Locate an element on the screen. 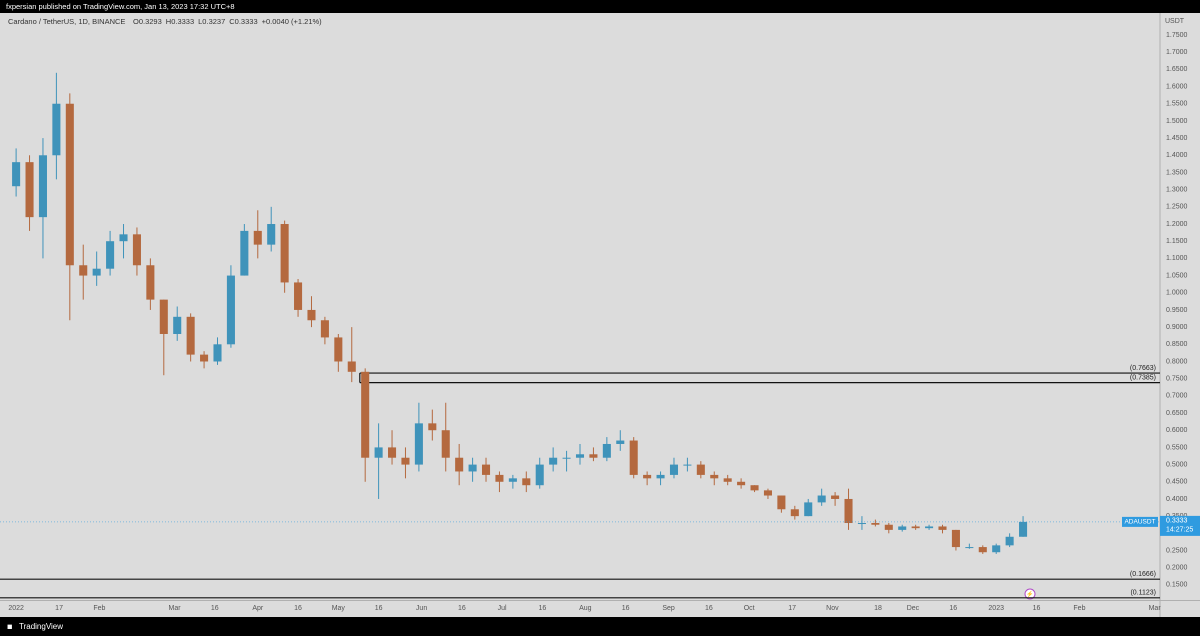  y-tick-label: 0.1500 is located at coordinates (1177, 585).